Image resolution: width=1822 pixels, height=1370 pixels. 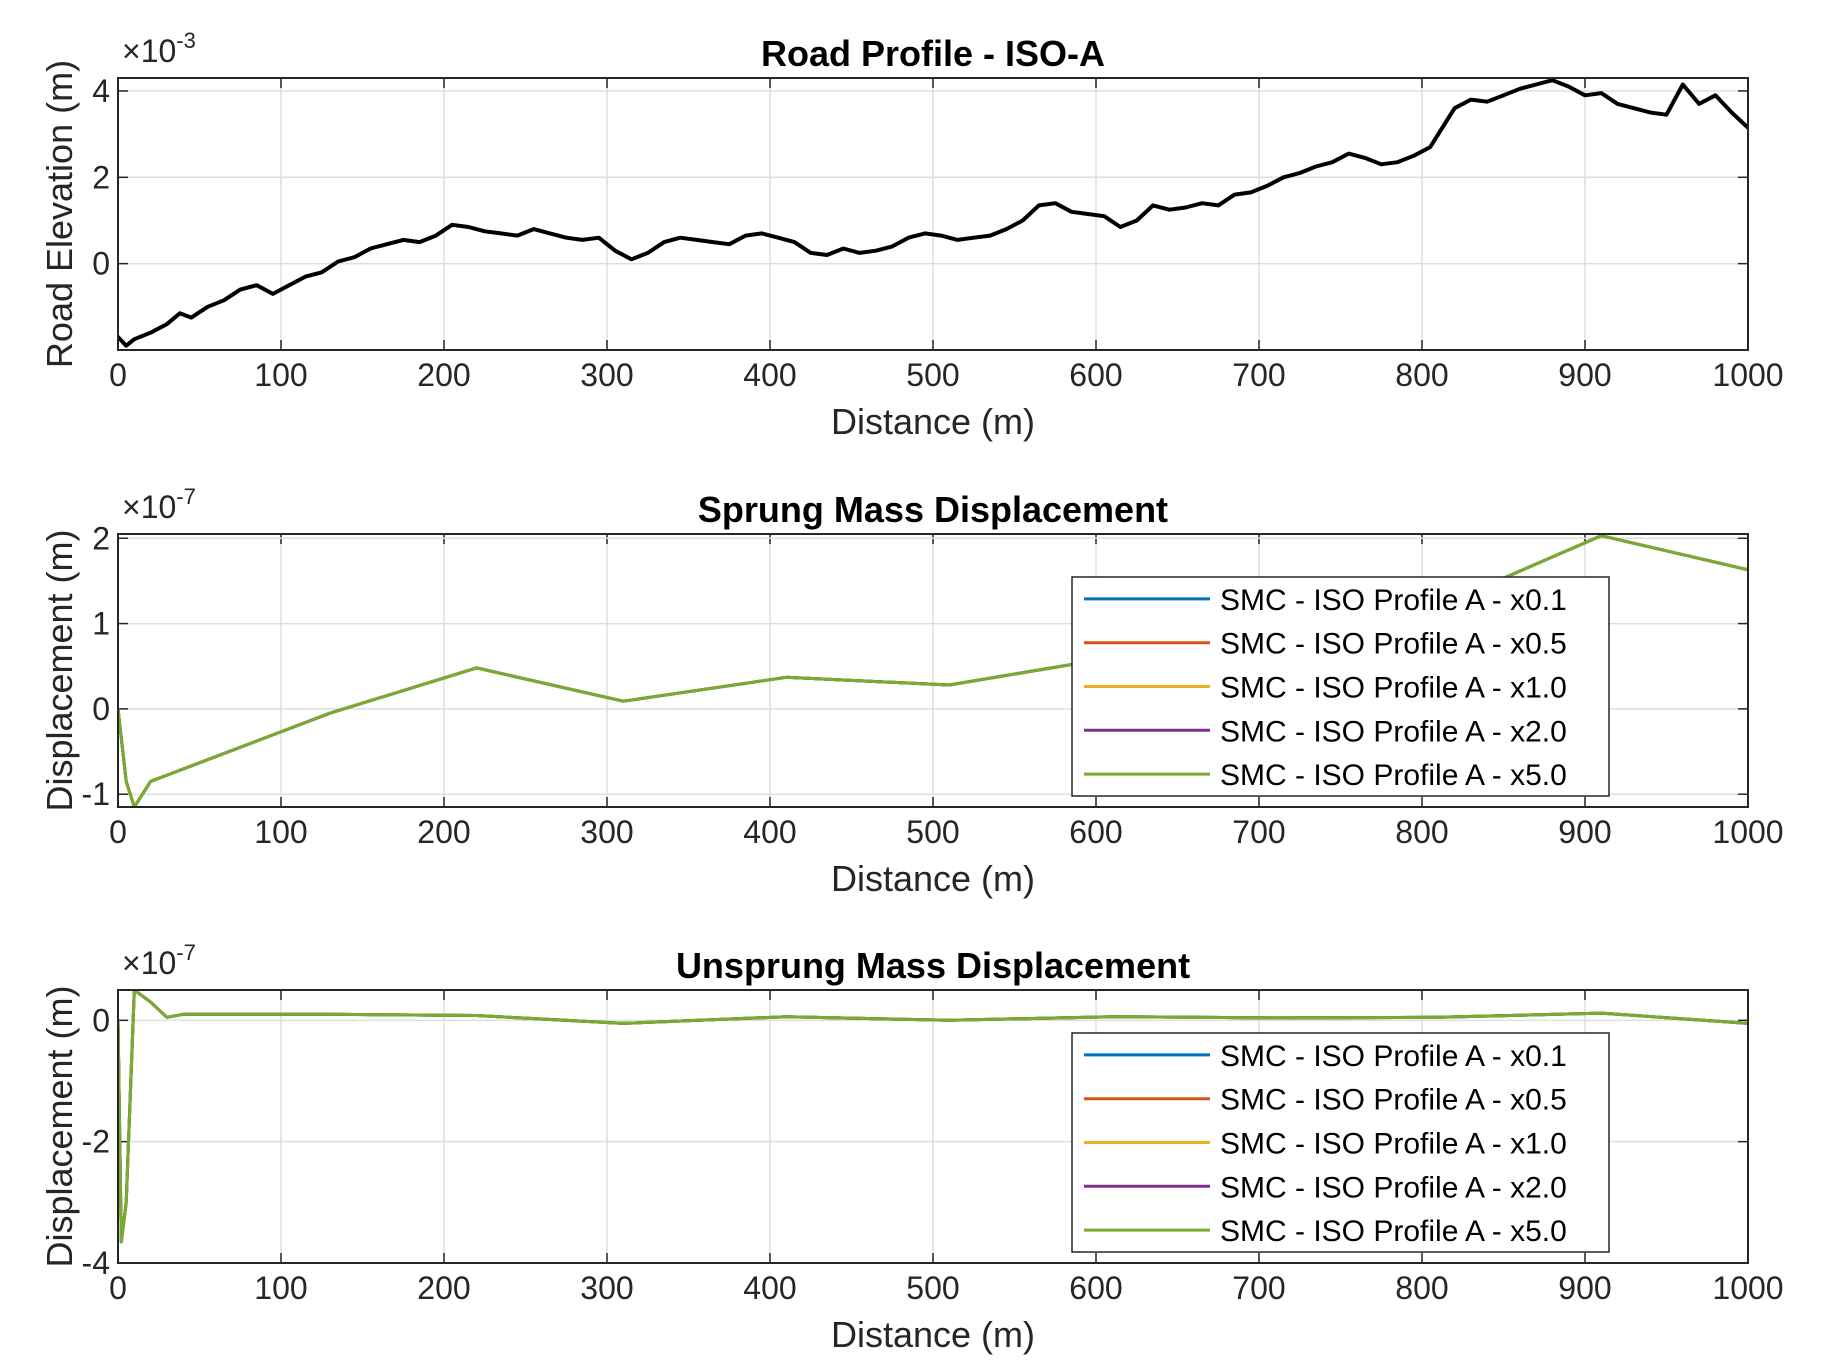 I want to click on y-tick-label: -4, so click(x=96, y=1263).